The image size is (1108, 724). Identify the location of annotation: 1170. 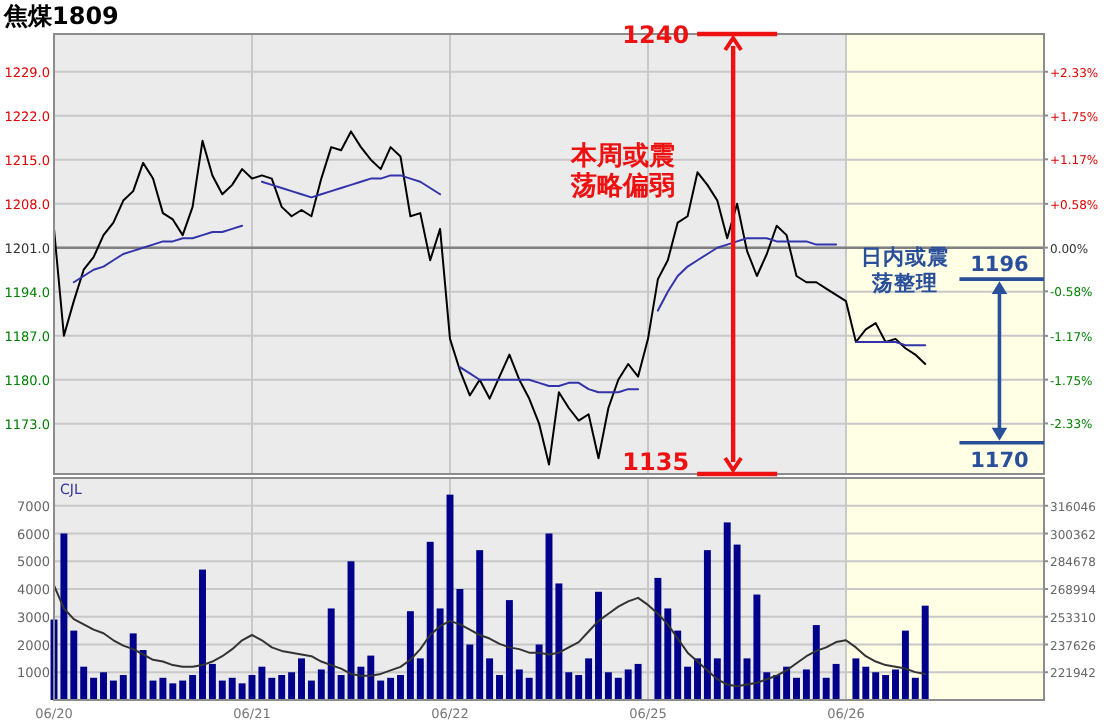
(999, 460).